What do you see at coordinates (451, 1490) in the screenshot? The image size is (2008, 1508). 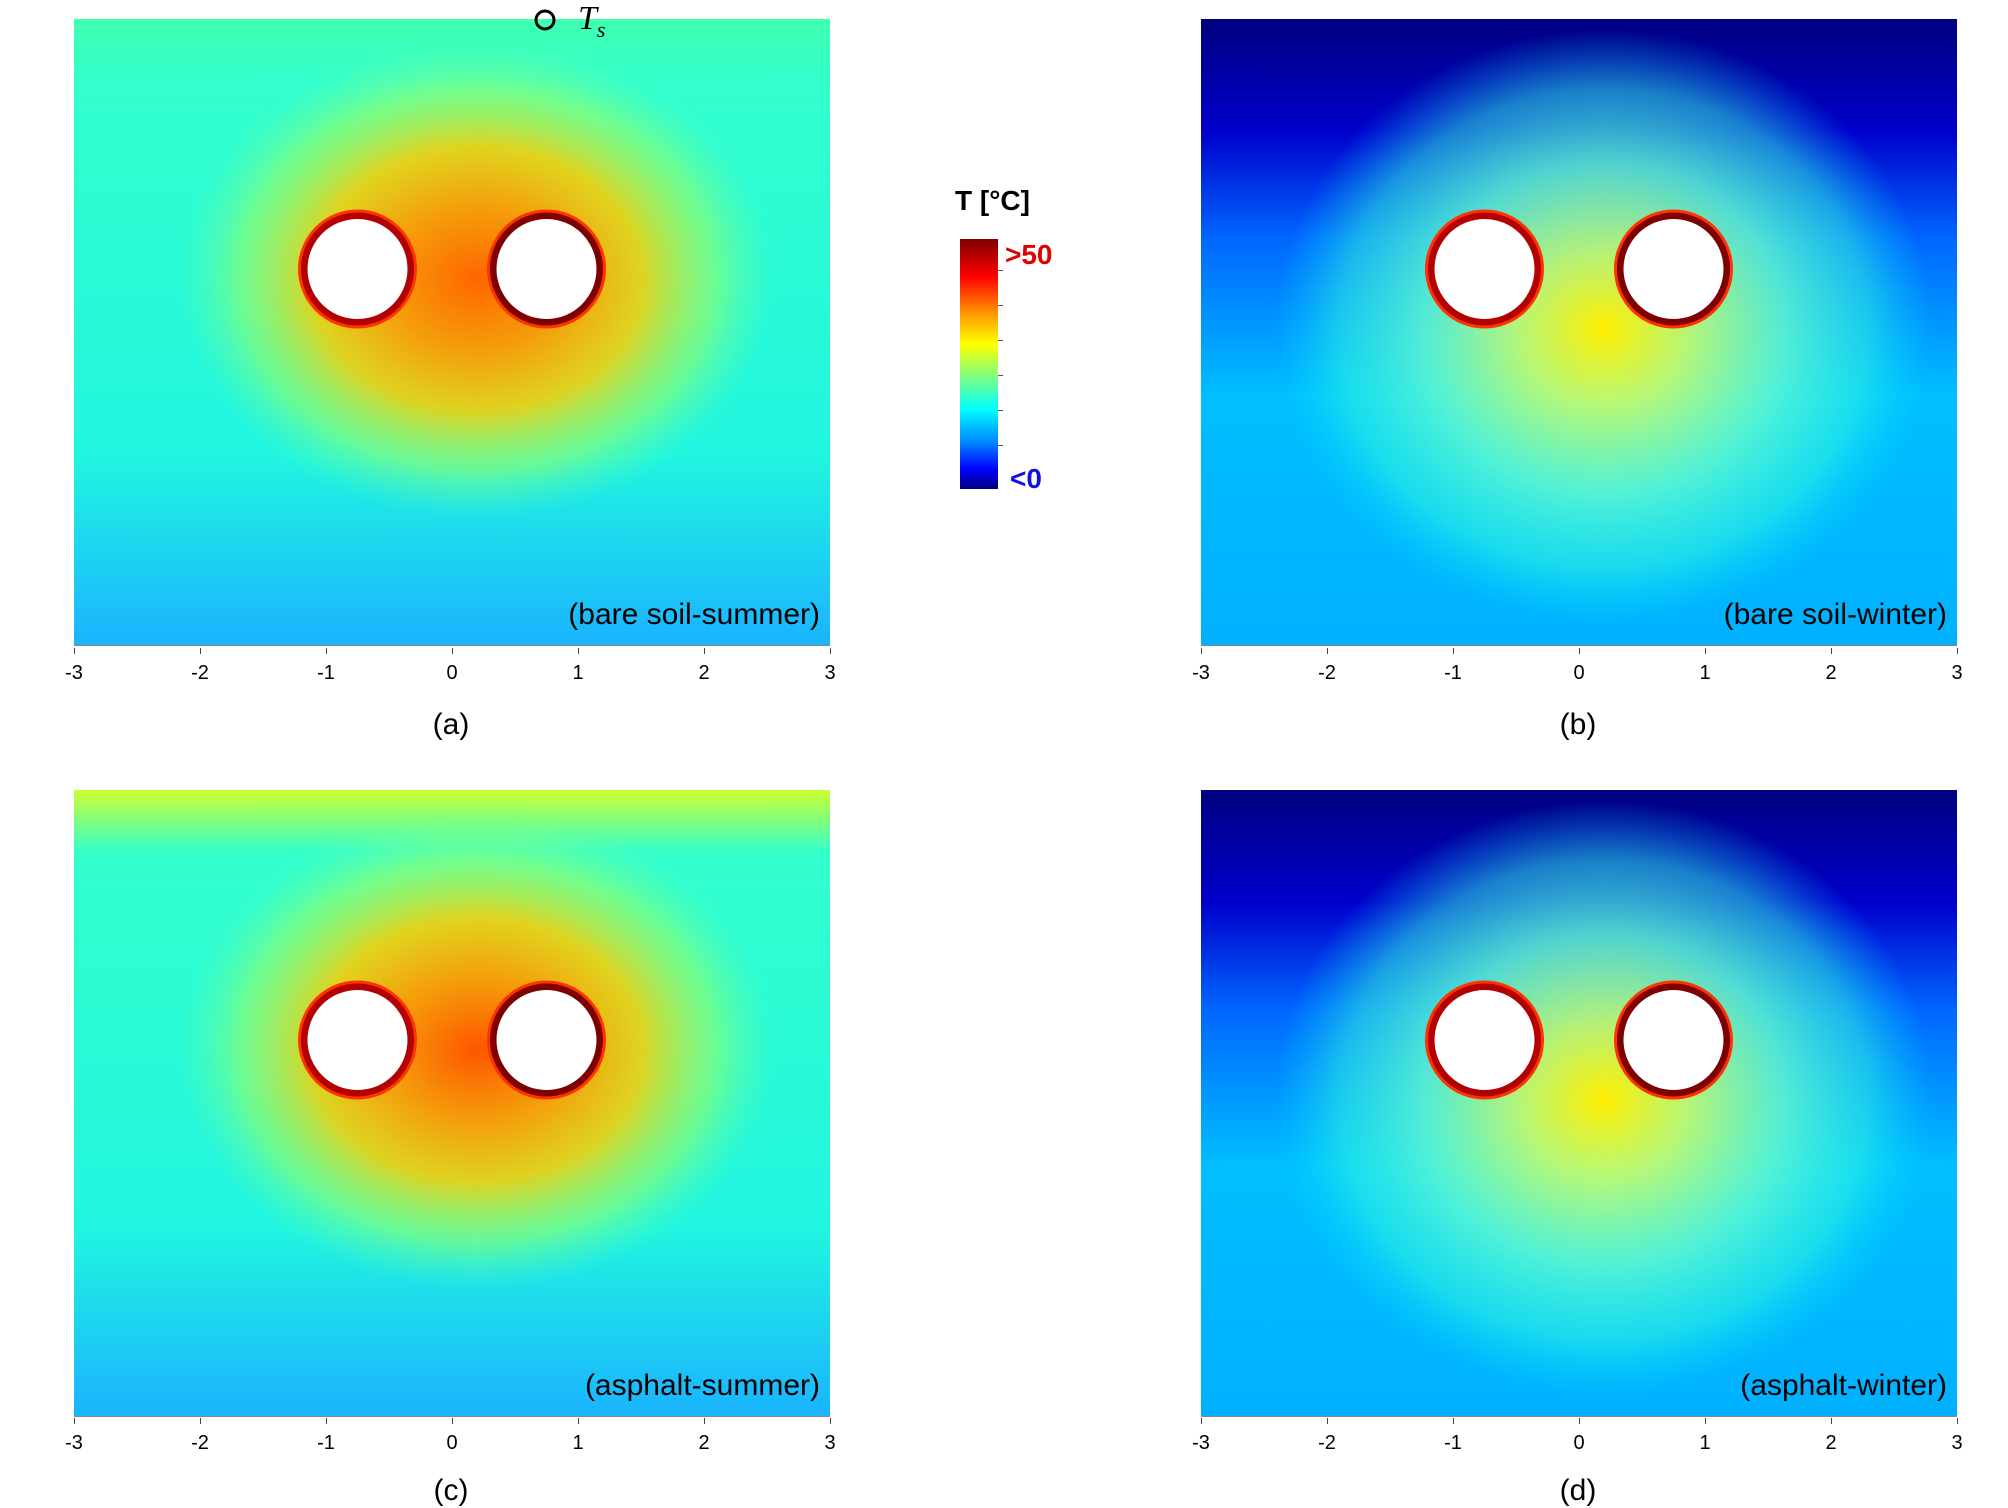 I see `panel-label-c: (c)` at bounding box center [451, 1490].